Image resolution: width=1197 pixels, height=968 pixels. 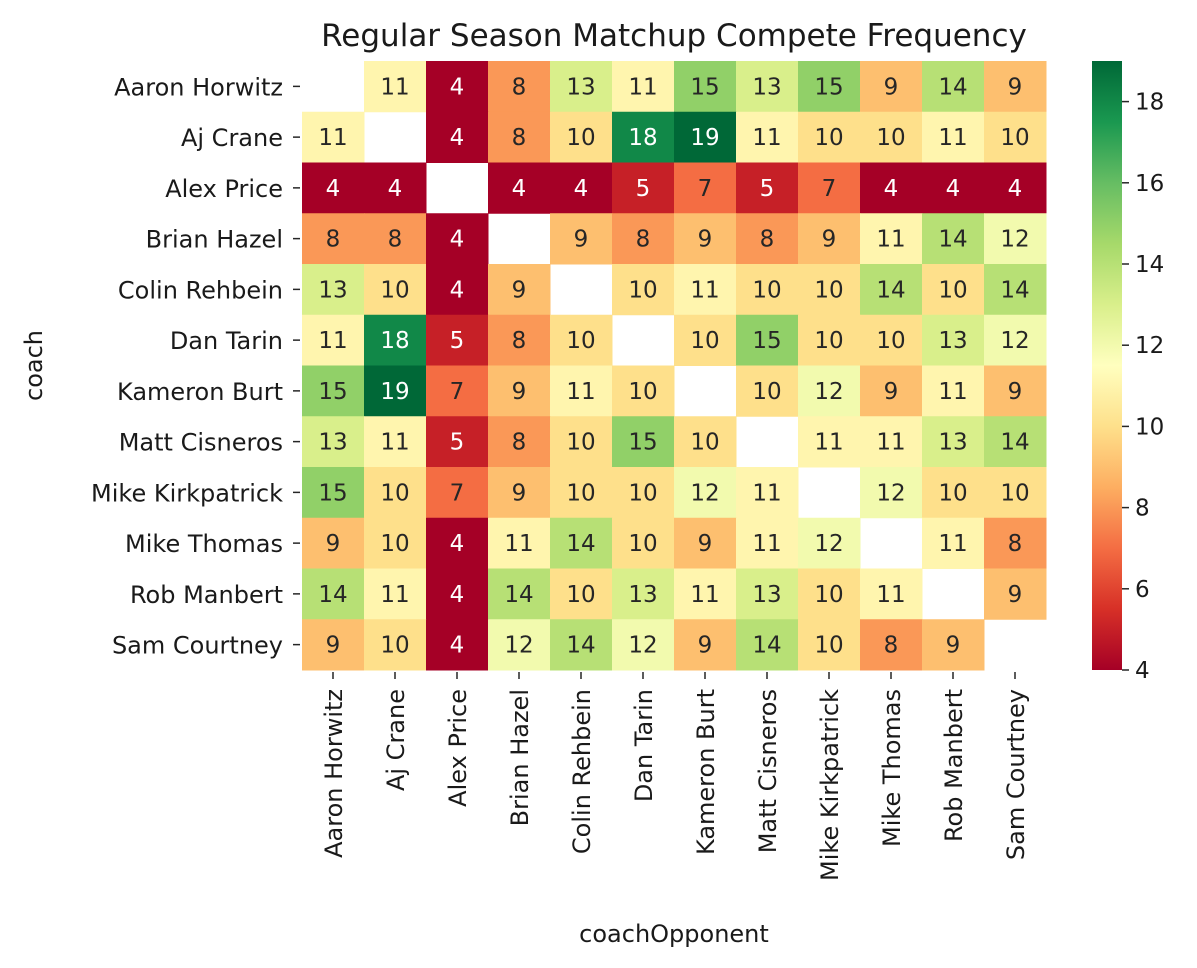 I want to click on colorbar-tick-label: 8, so click(x=1142, y=509).